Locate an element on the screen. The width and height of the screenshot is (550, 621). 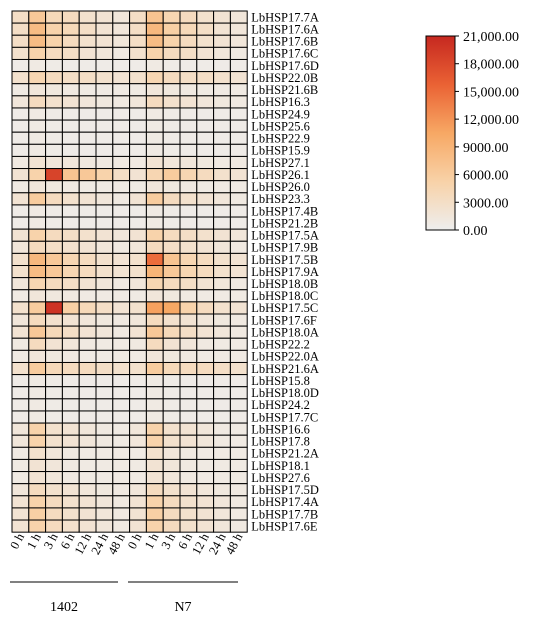
group-labels: 1402 N7 is located at coordinates (124, 598).